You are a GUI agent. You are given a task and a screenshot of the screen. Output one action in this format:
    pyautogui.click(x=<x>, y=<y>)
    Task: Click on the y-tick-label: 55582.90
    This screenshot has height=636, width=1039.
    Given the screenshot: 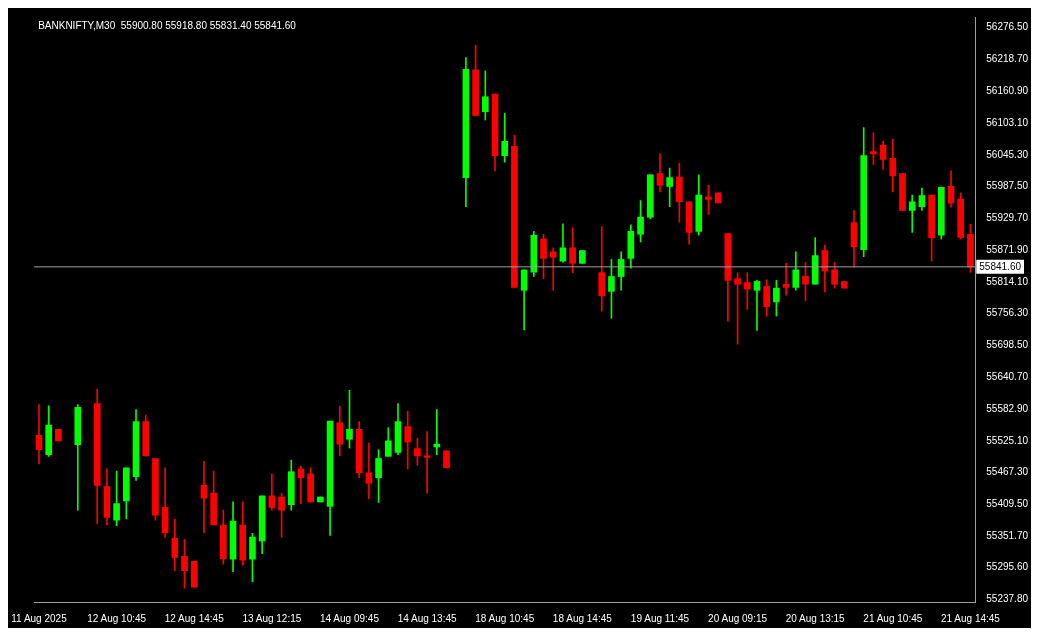 What is the action you would take?
    pyautogui.click(x=1007, y=408)
    